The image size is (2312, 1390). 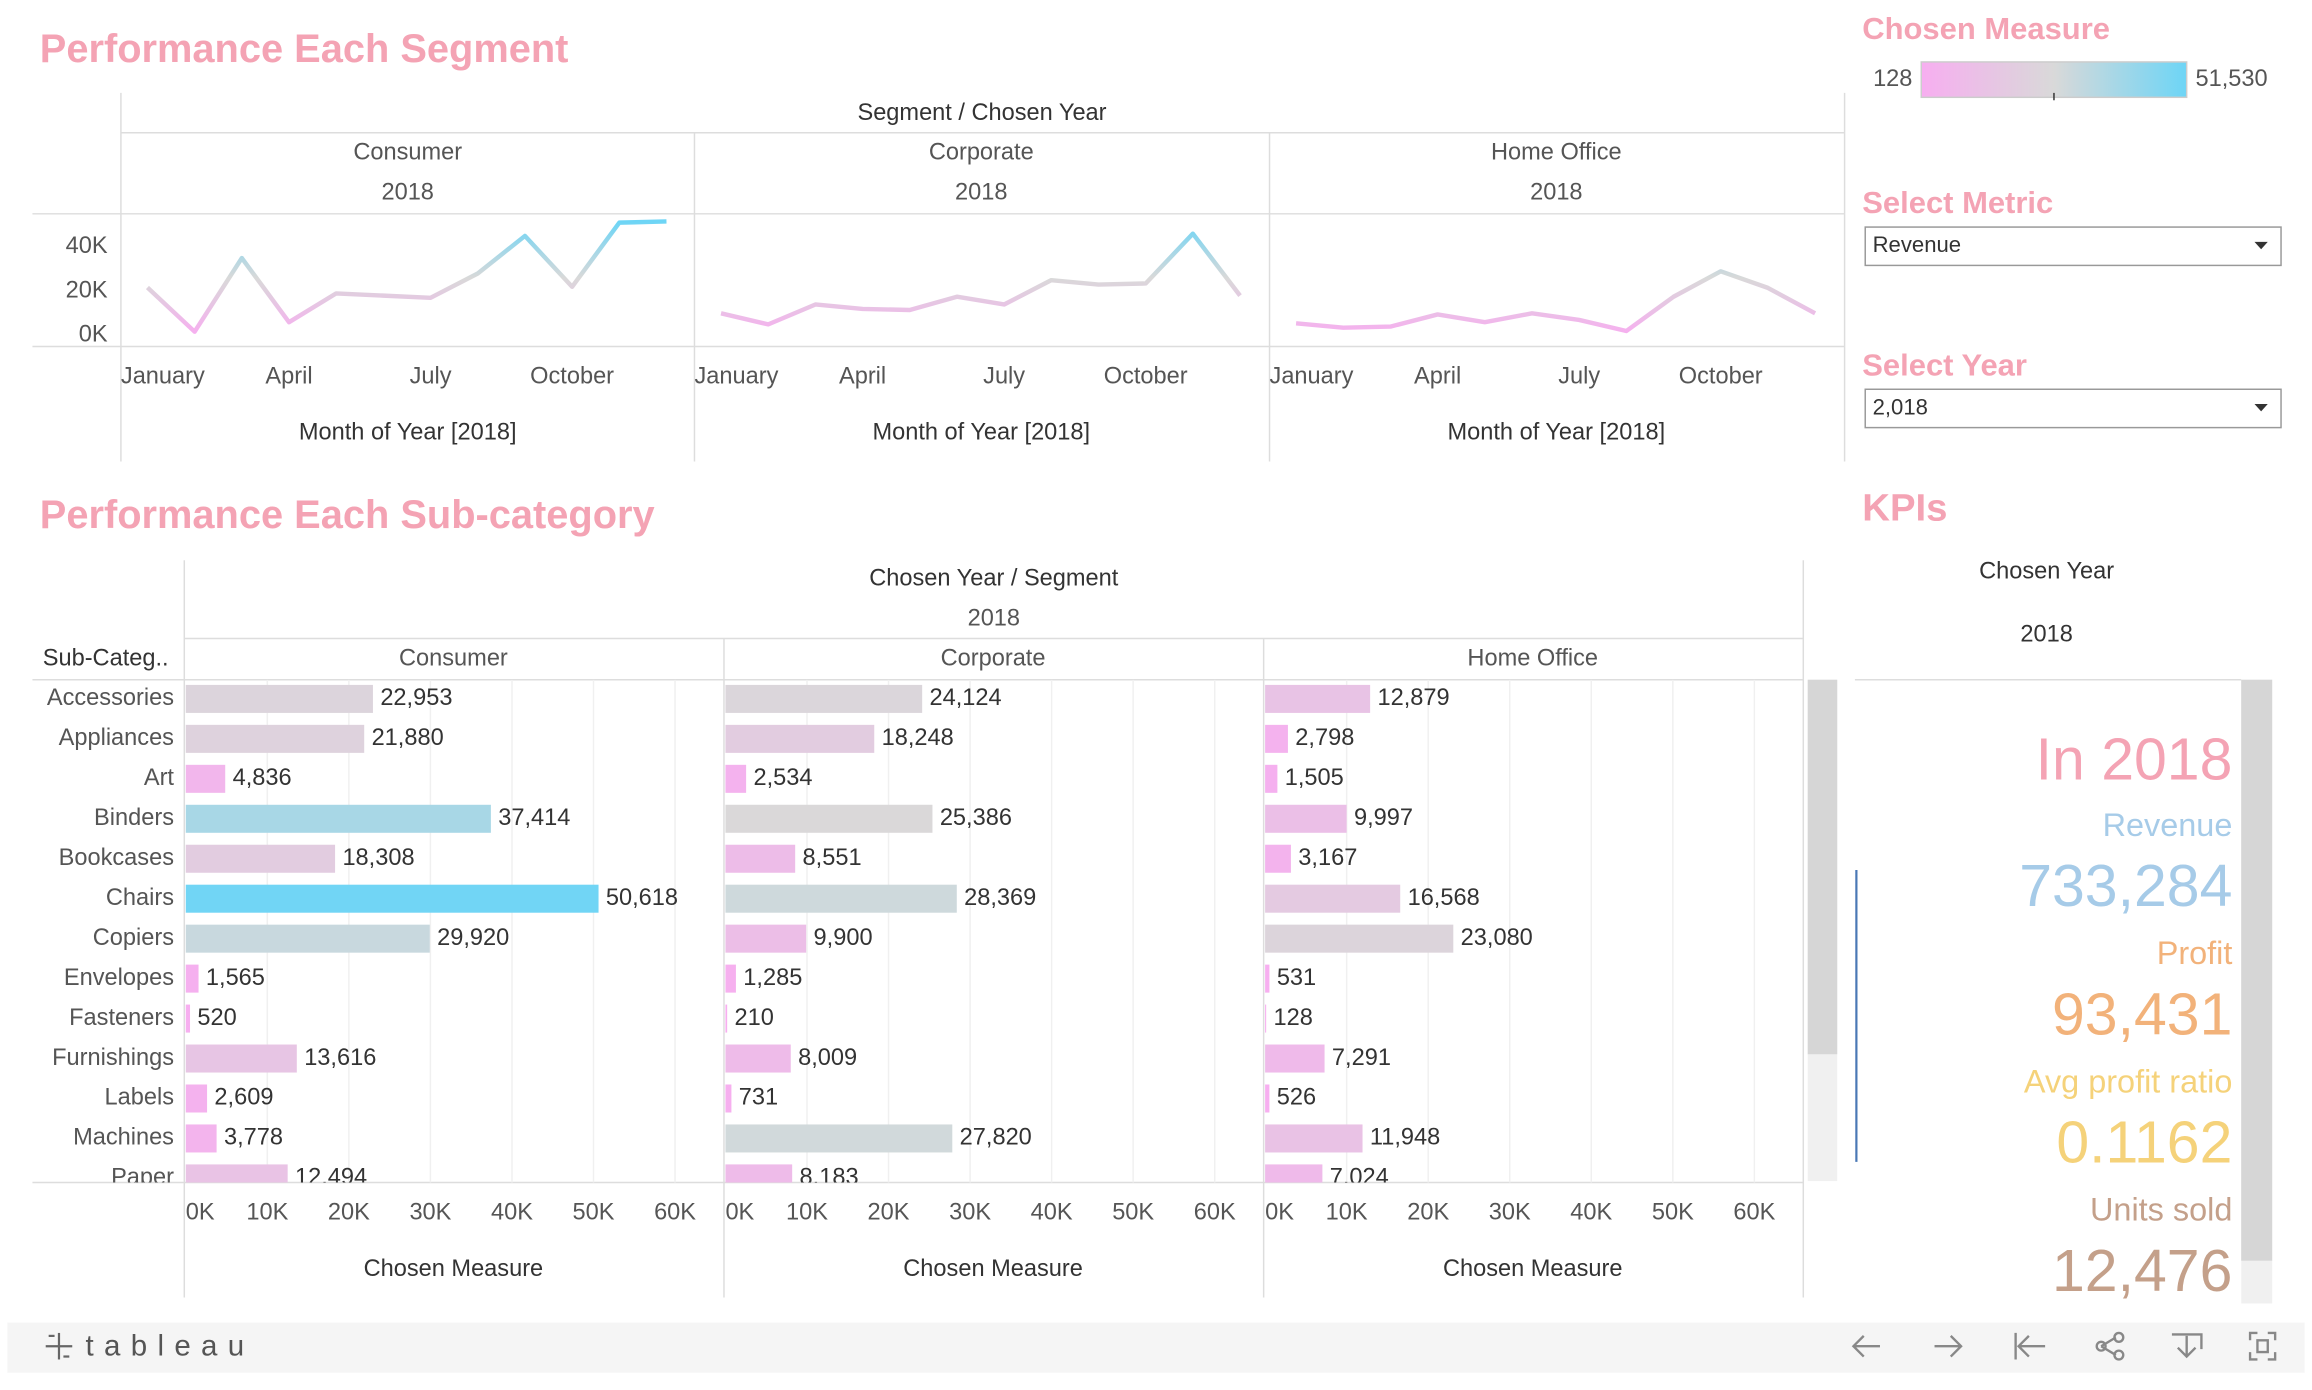 What do you see at coordinates (1405, 1137) in the screenshot?
I see `value-label: 11,948` at bounding box center [1405, 1137].